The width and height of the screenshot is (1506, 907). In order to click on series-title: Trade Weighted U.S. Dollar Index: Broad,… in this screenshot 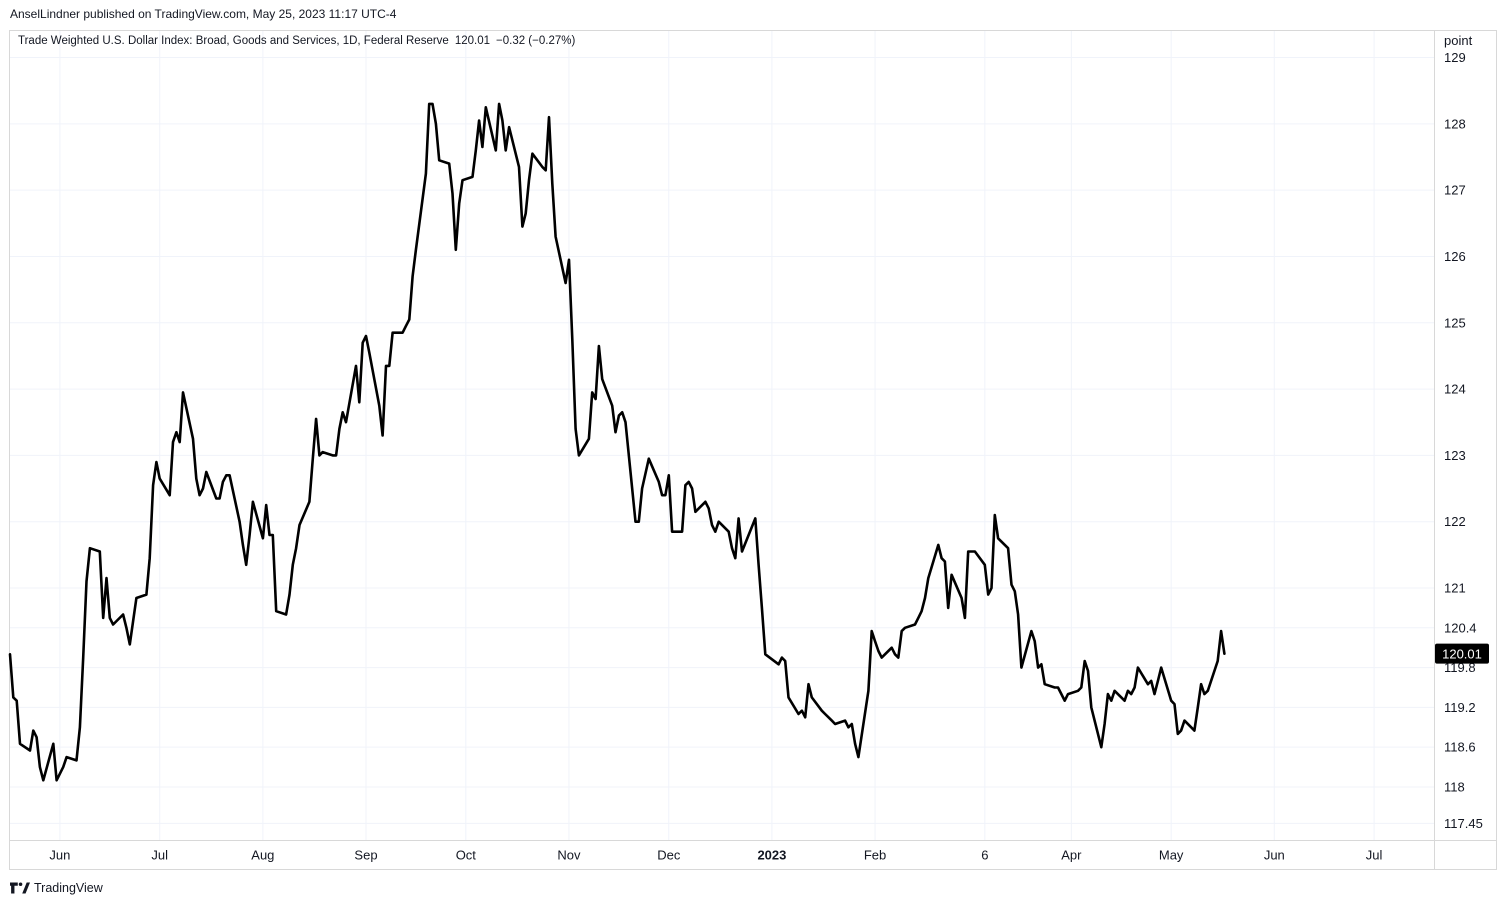, I will do `click(233, 41)`.